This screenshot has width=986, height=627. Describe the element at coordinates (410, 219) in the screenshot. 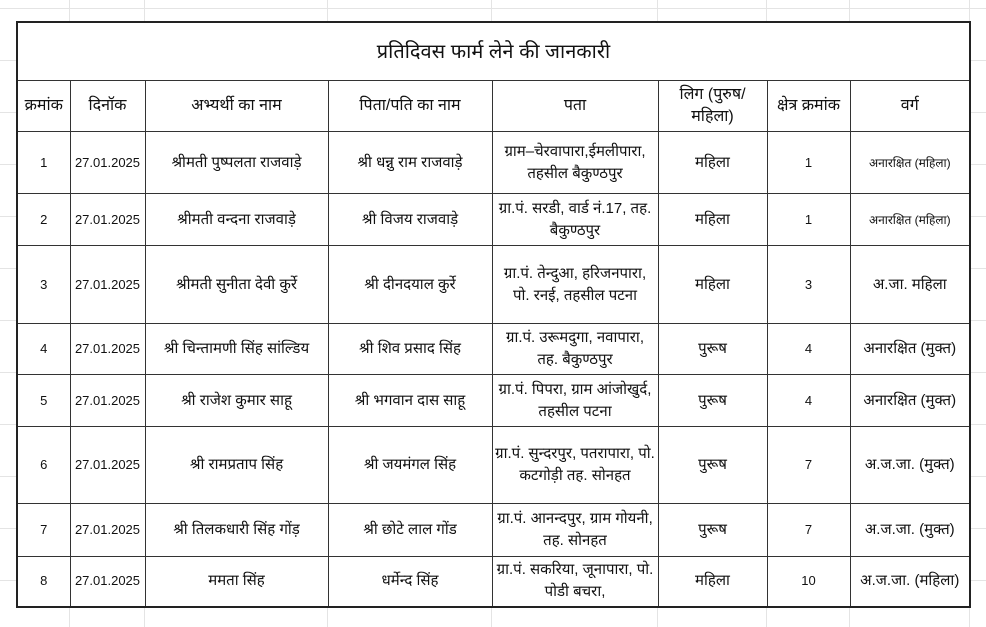

I see `cell-father-name: श्री विजय राजवाड़े` at that location.